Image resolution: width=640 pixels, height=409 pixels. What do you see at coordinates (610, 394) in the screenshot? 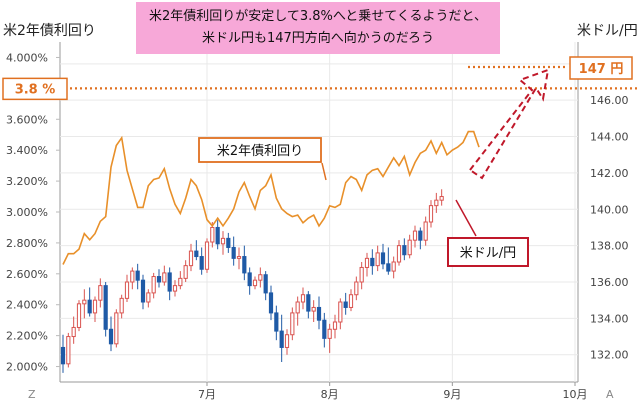
I see `corner-label-right: A` at bounding box center [610, 394].